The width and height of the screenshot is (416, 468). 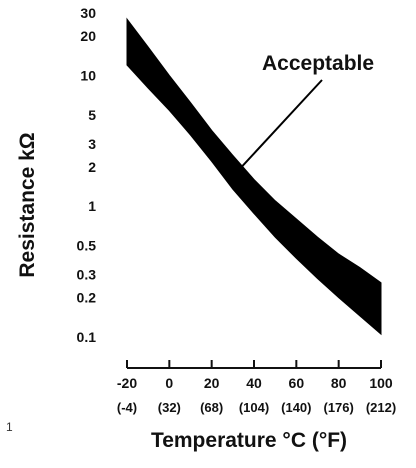 What do you see at coordinates (254, 407) in the screenshot?
I see `x-tick-label-fahrenheit: (104)` at bounding box center [254, 407].